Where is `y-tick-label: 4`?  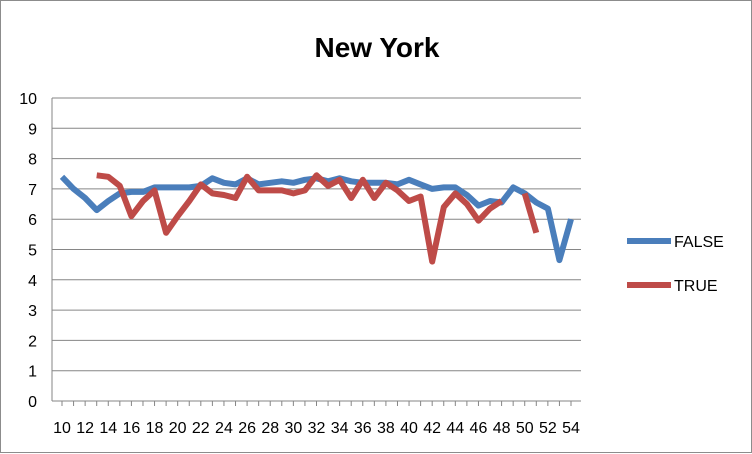 y-tick-label: 4 is located at coordinates (32, 281).